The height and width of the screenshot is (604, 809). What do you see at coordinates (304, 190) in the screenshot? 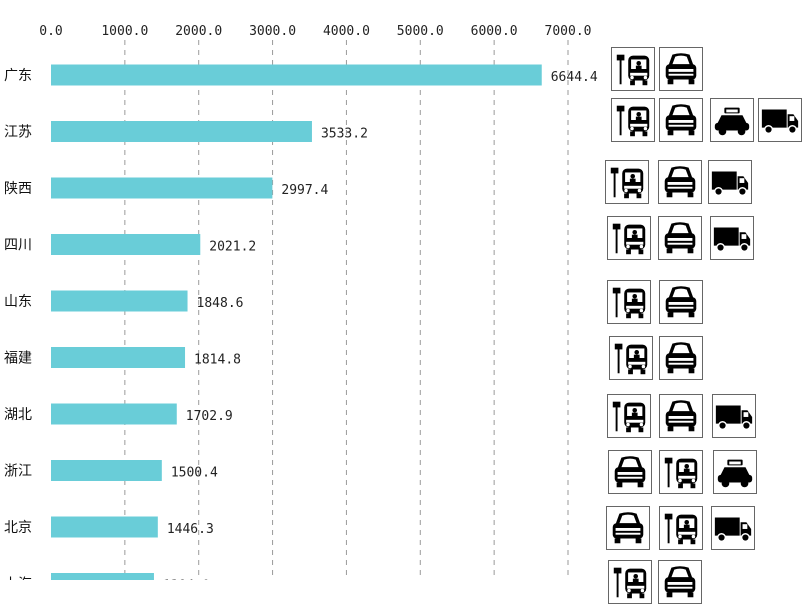
I see `data-label: 2997.4` at bounding box center [304, 190].